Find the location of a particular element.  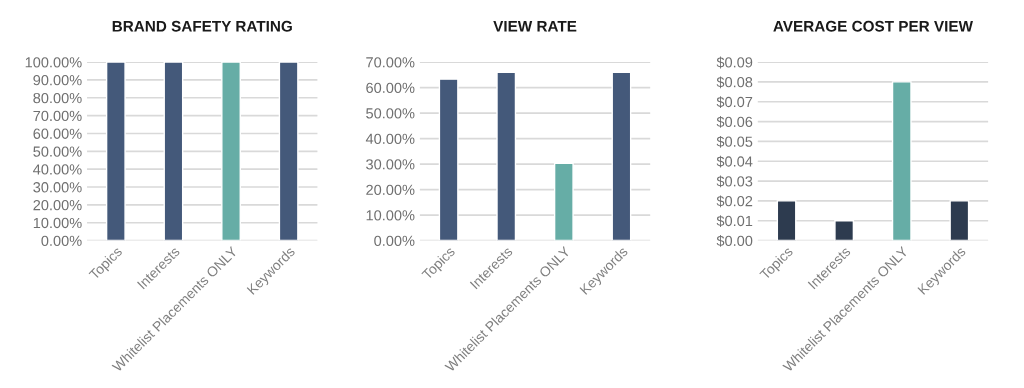

y-tick-label: $0.06 is located at coordinates (734, 122).